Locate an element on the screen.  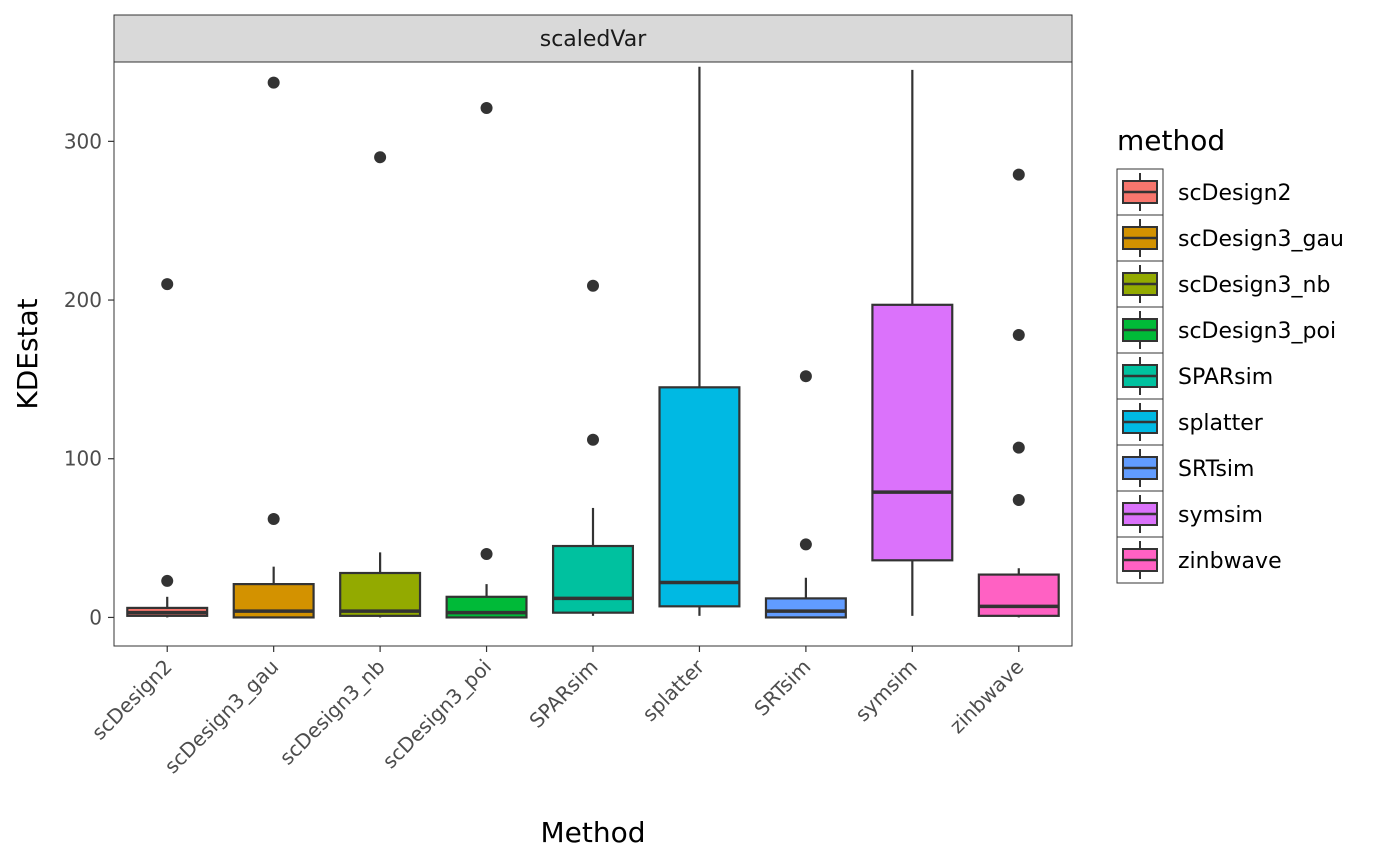
box-scDesign3_nb is located at coordinates (380, 384).